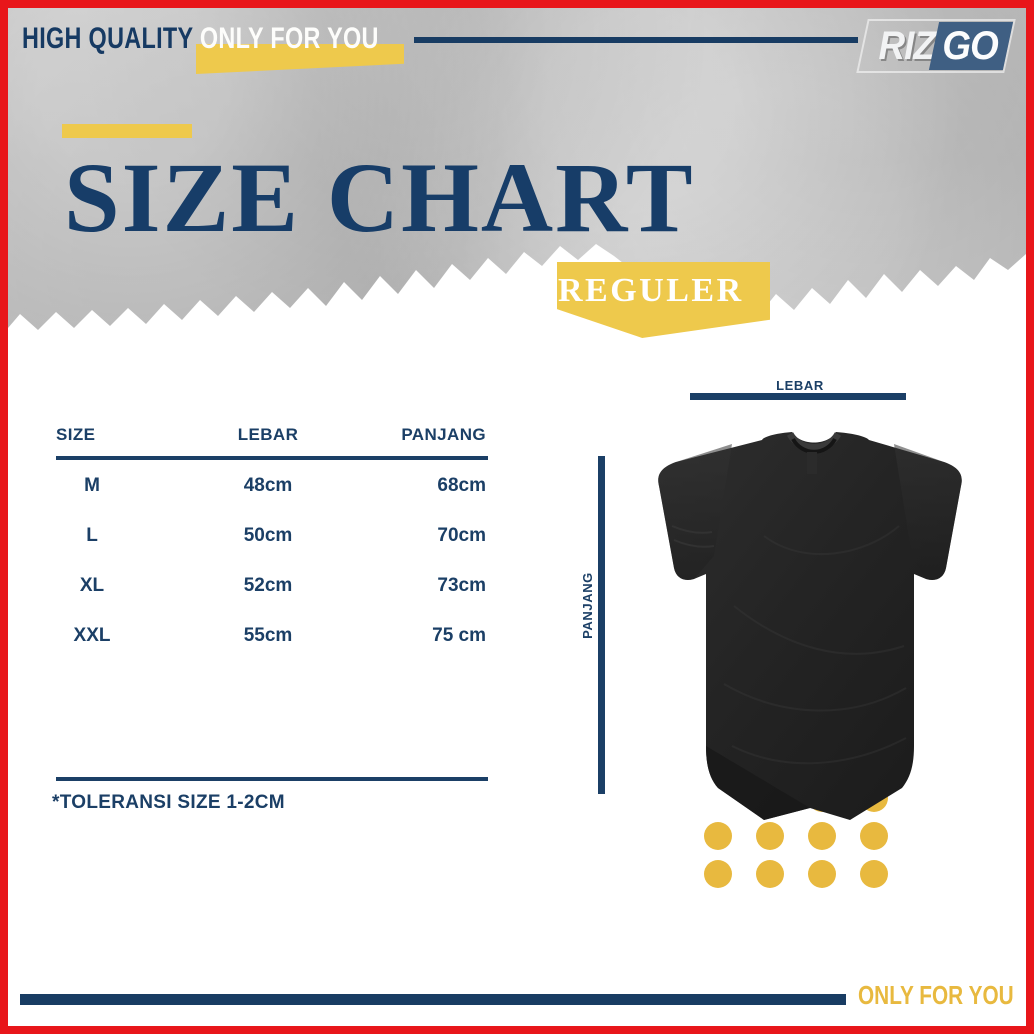 The image size is (1034, 1034). I want to click on header-tagline-secondary: ONLY FOR YOU, so click(289, 38).